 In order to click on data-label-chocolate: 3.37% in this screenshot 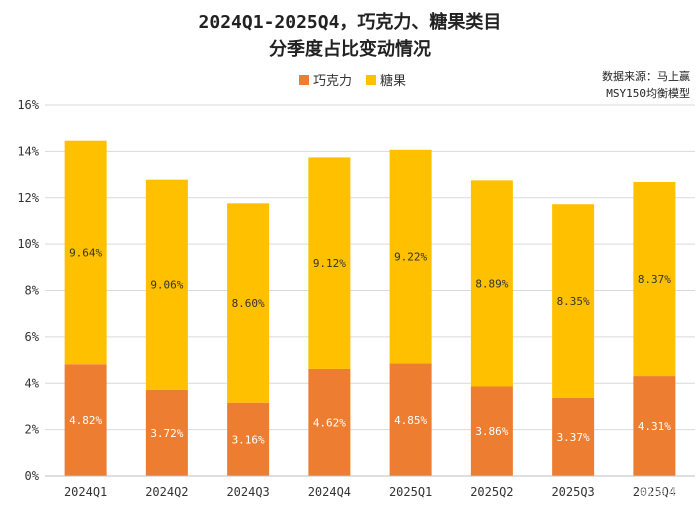, I will do `click(573, 437)`.